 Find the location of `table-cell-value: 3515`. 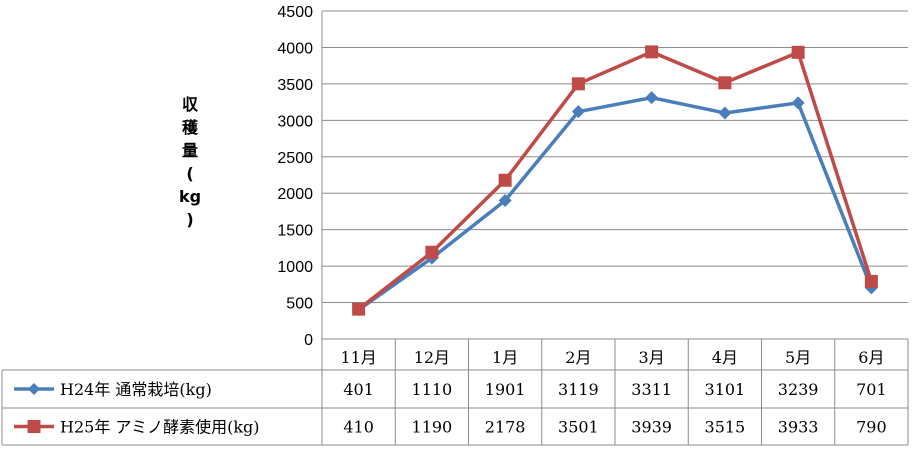

table-cell-value: 3515 is located at coordinates (725, 427).